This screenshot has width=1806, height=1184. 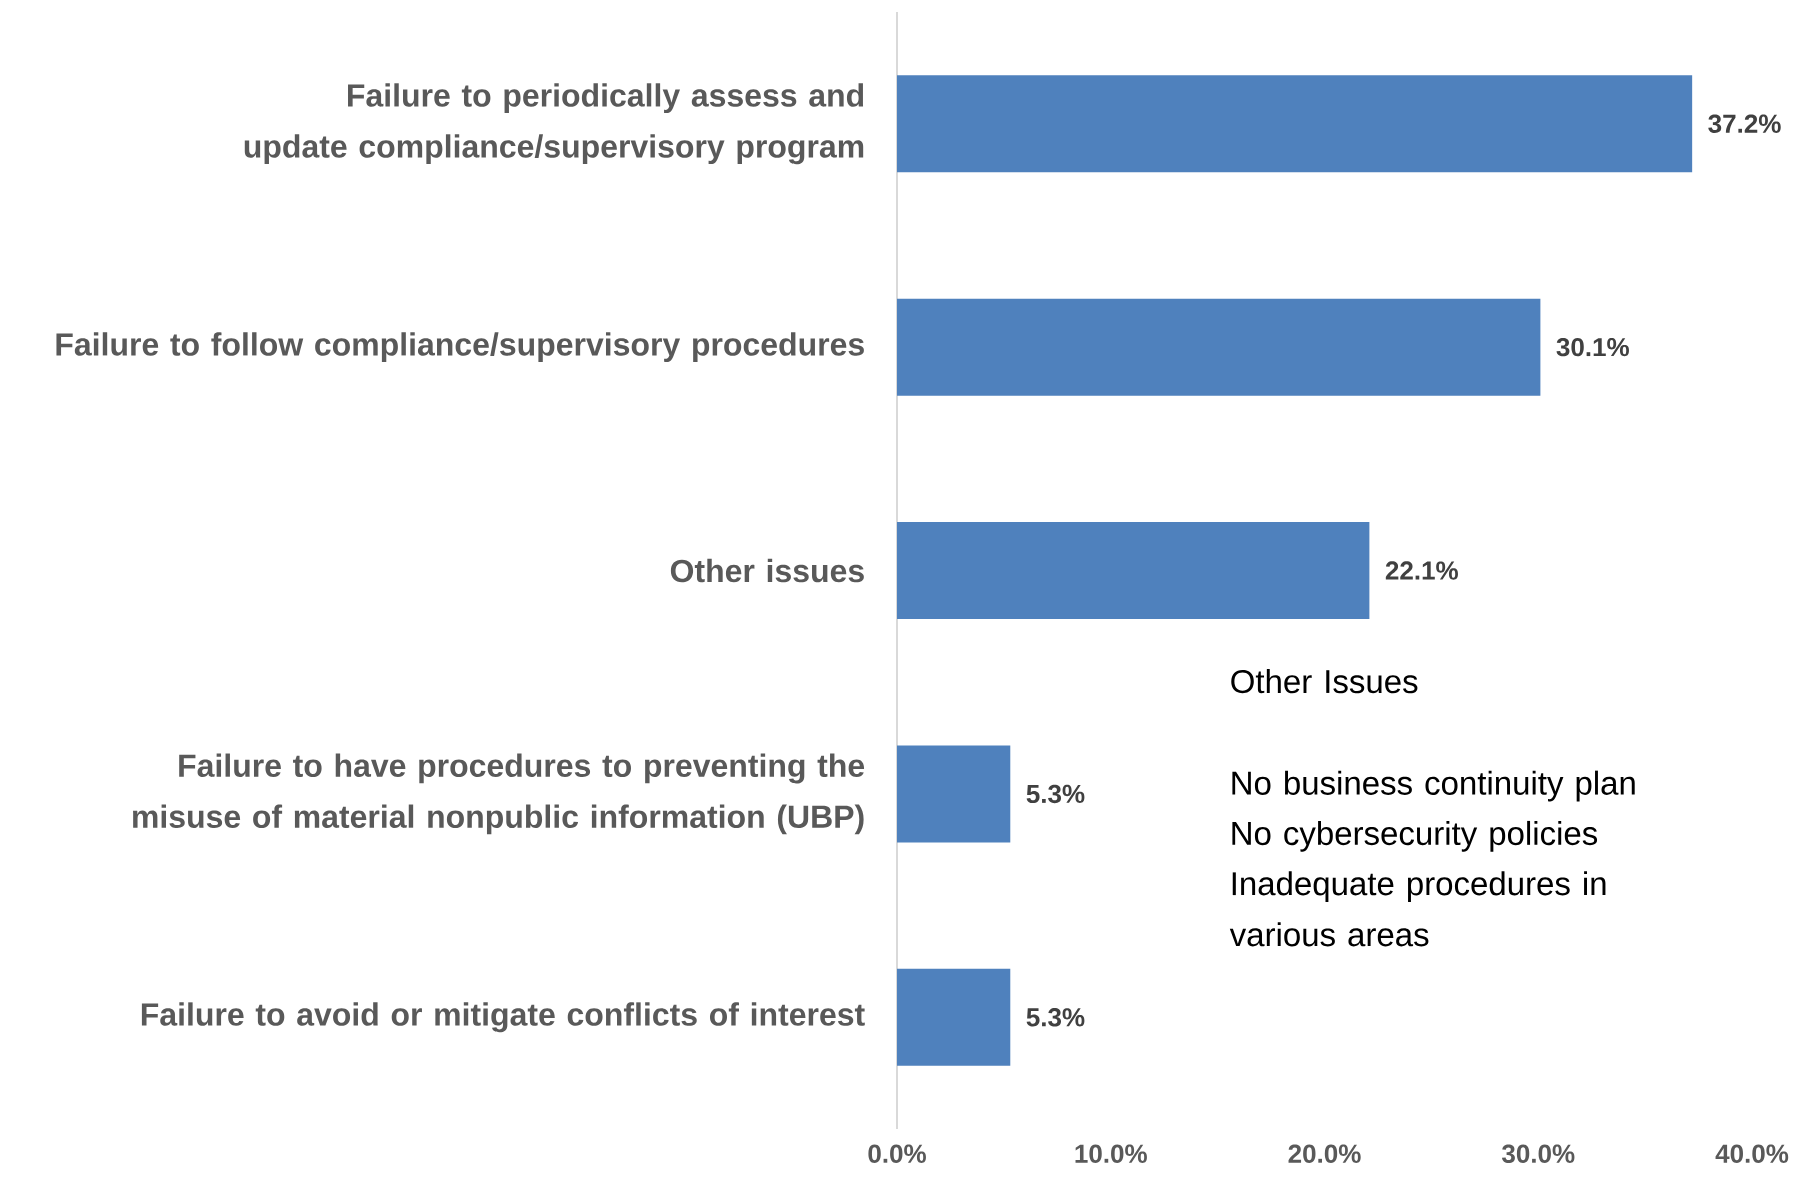 What do you see at coordinates (767, 570) in the screenshot?
I see `y-tick-label: Other issues` at bounding box center [767, 570].